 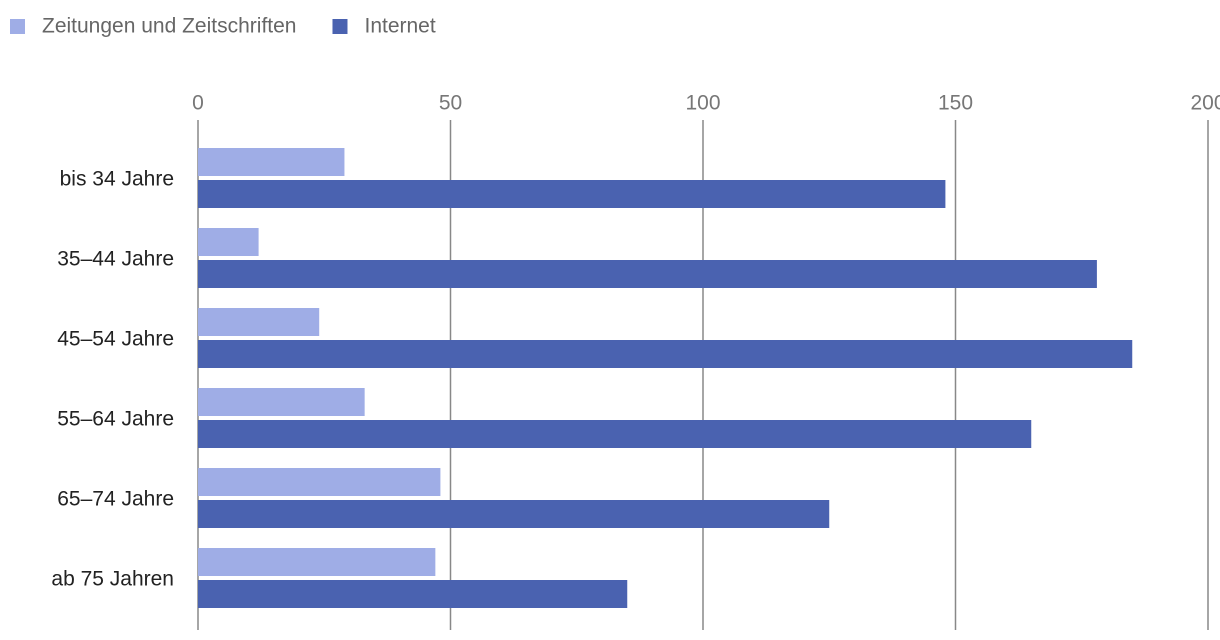 What do you see at coordinates (115, 259) in the screenshot?
I see `y-tick-label: 35–44 Jahre` at bounding box center [115, 259].